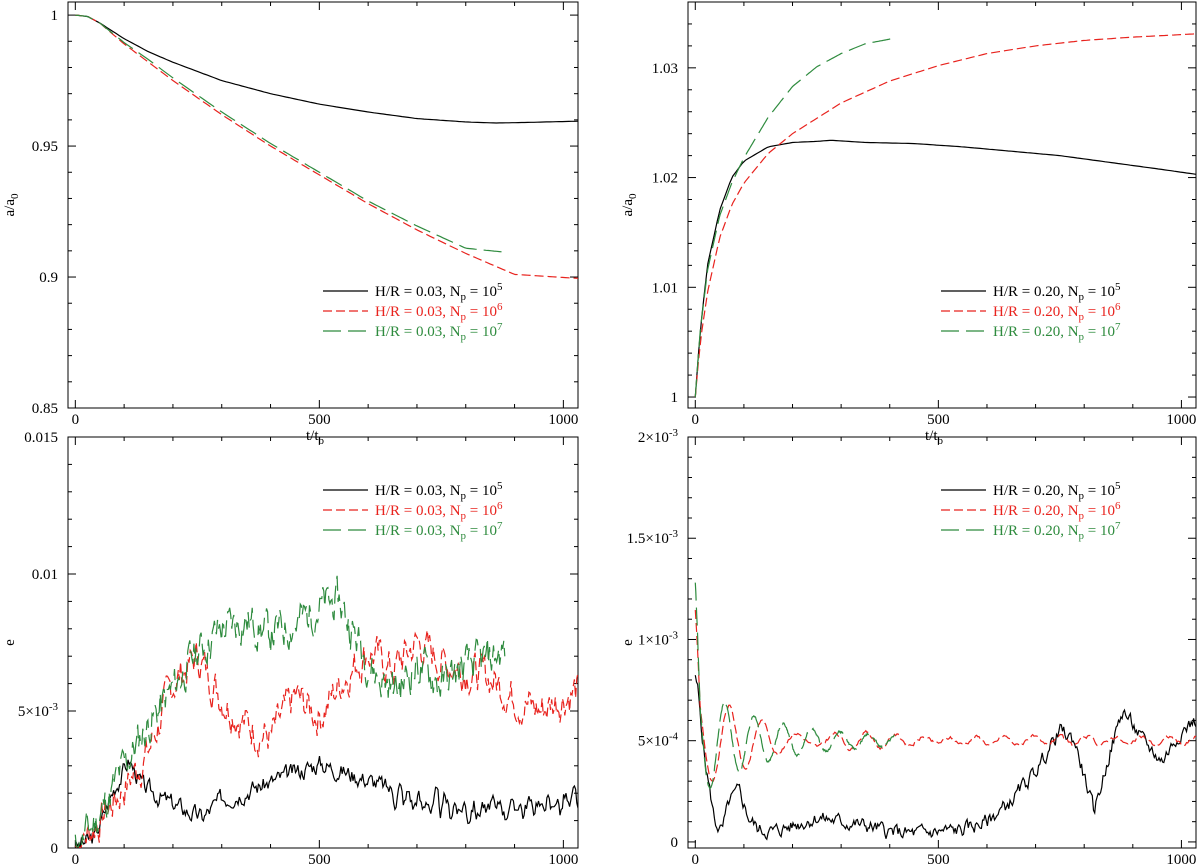 This screenshot has width=1200, height=868. Describe the element at coordinates (665, 288) in the screenshot. I see `y-tick-label: 1.01` at that location.